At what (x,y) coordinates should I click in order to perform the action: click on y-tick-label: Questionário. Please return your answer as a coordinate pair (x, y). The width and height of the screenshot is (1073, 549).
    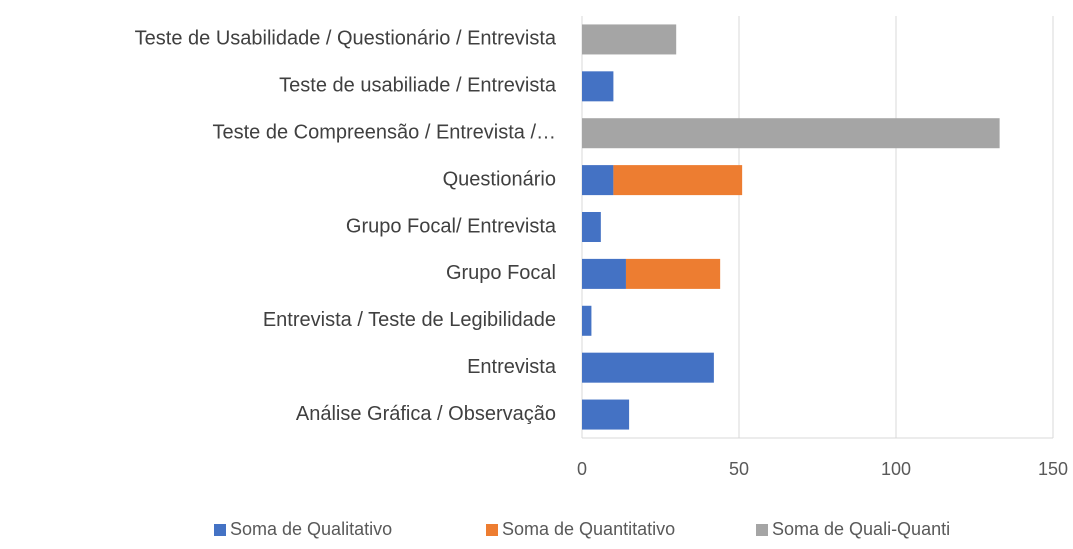
    Looking at the image, I should click on (499, 179).